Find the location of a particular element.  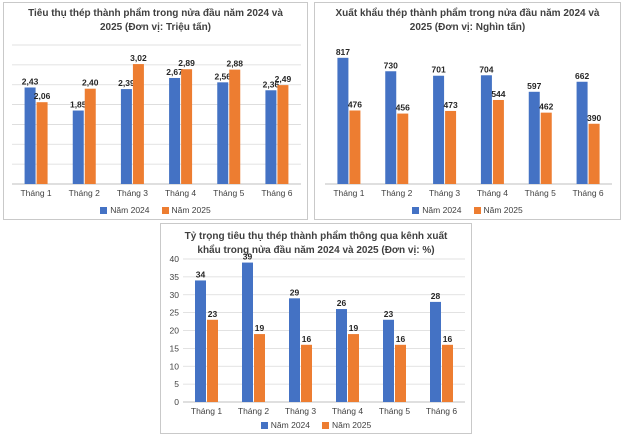

y-tick-label: 40 is located at coordinates (175, 259).